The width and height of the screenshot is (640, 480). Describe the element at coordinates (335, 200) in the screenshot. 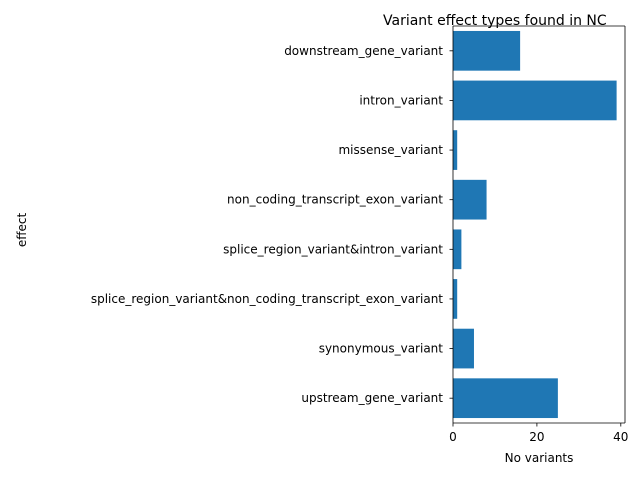

I see `y-tick-label: non_coding_transcript_exon_variant` at that location.